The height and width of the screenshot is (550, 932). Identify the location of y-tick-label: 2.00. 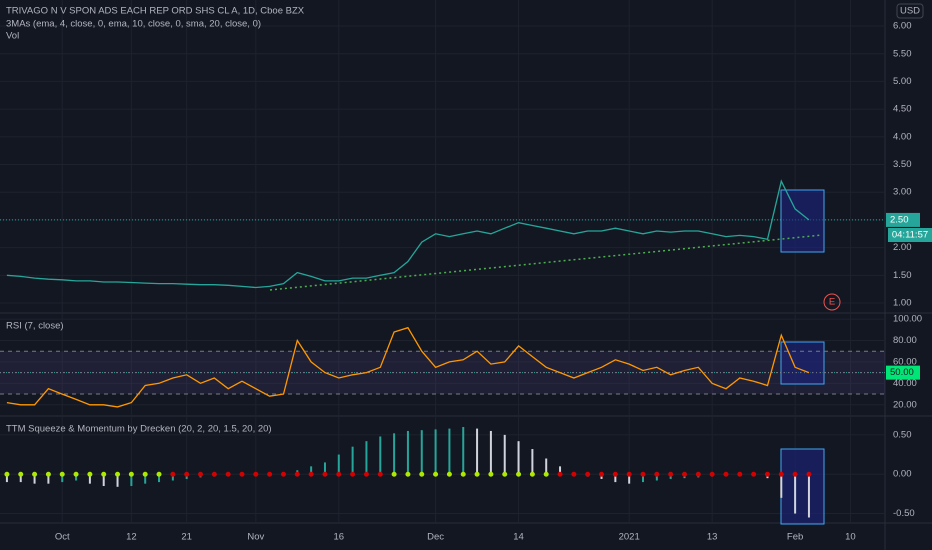
(902, 247).